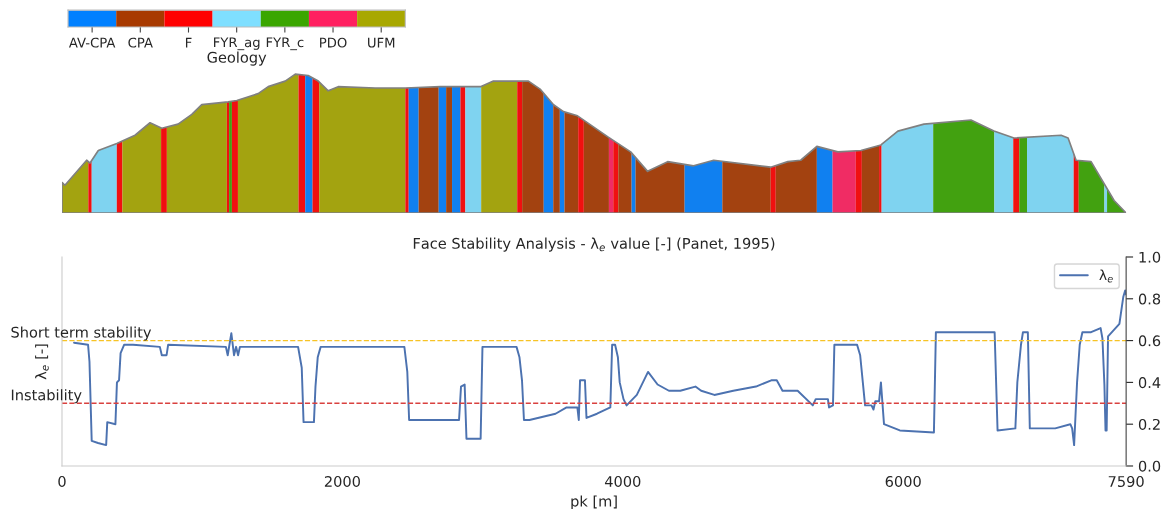  Describe the element at coordinates (1149, 466) in the screenshot. I see `y-tick-label: 0.0` at that location.